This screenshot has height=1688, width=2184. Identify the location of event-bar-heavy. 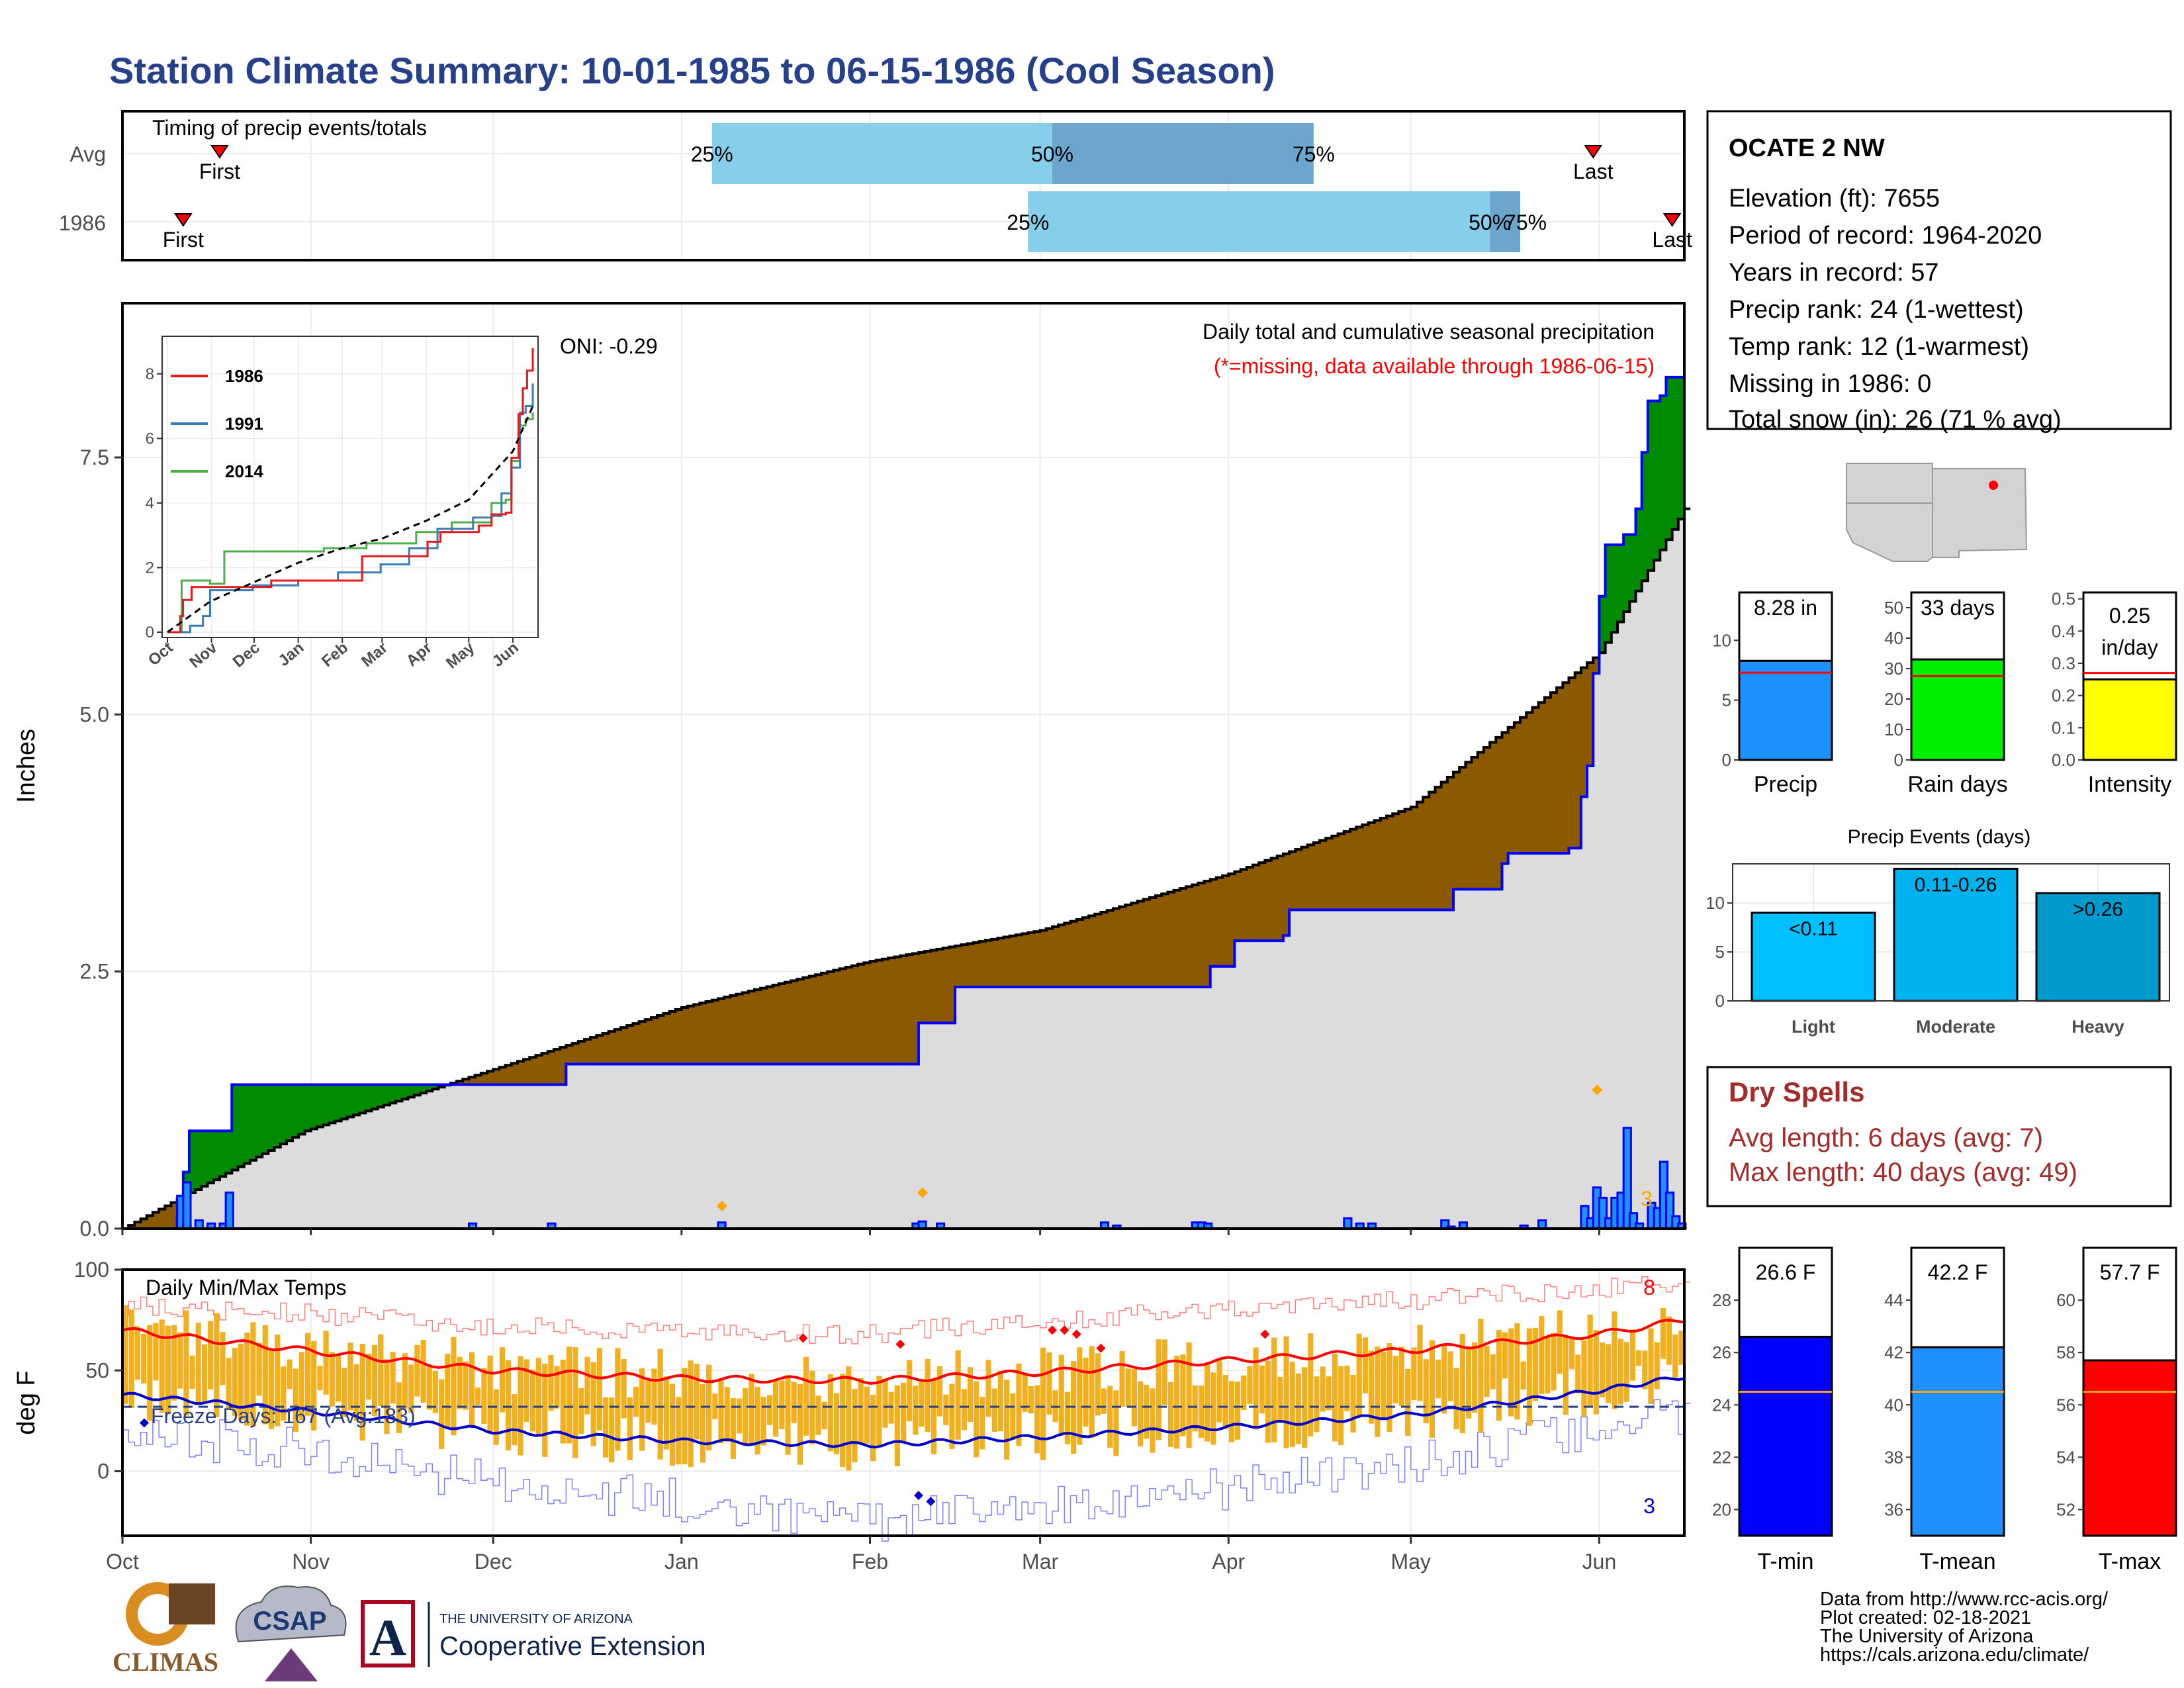
(2098, 947).